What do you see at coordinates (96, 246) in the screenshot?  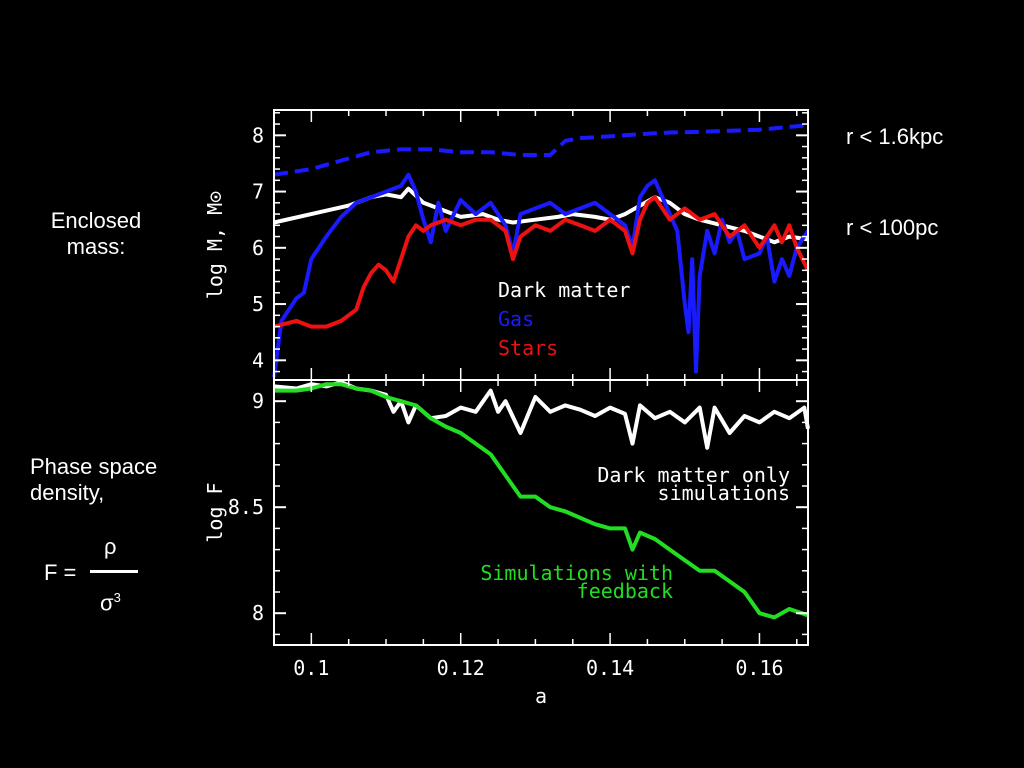 I see `enclosed-mass-line-2: mass:` at bounding box center [96, 246].